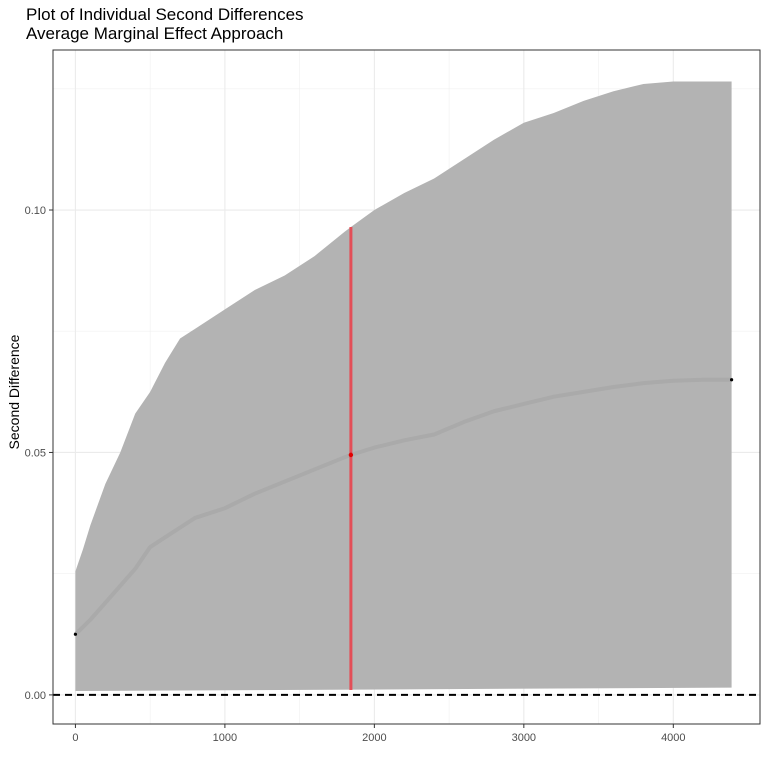  I want to click on chart-subtitle: Average Marginal Effect Approach, so click(155, 33).